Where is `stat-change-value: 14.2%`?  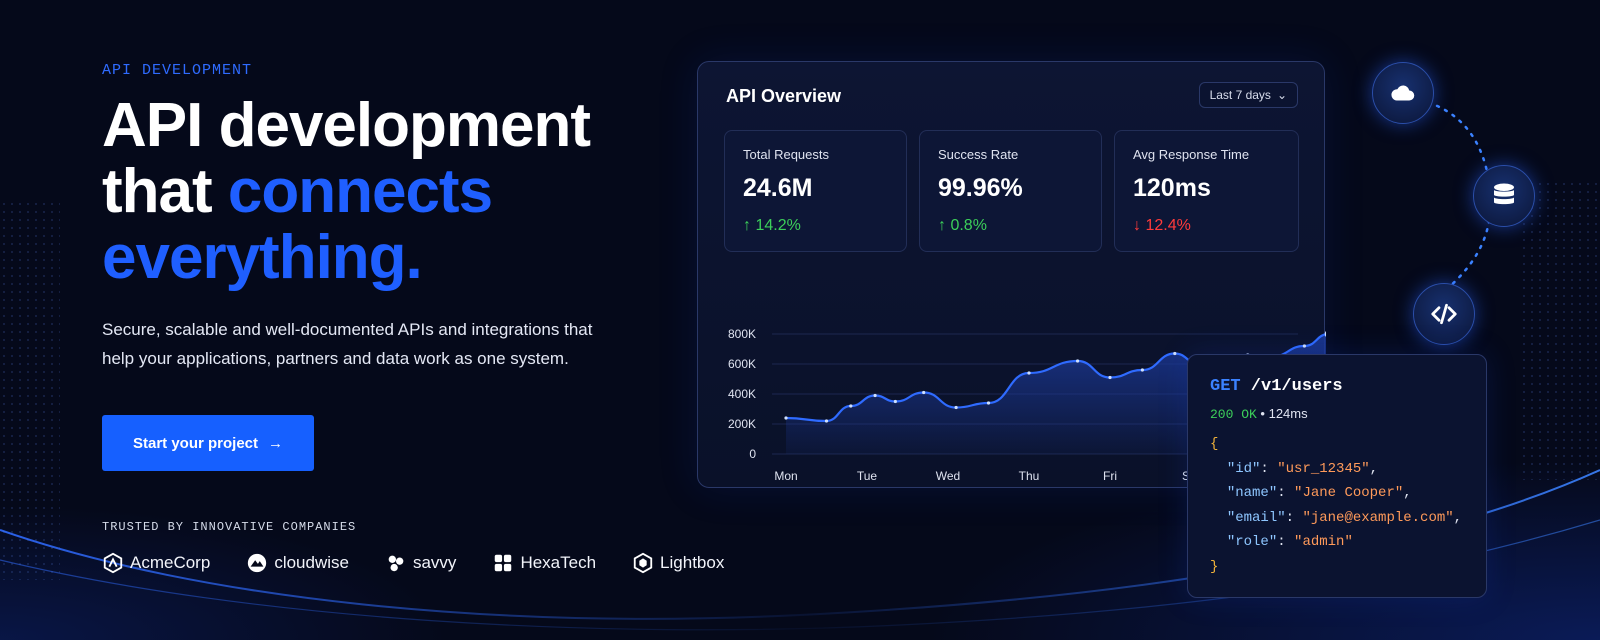
stat-change-value: 14.2% is located at coordinates (778, 225).